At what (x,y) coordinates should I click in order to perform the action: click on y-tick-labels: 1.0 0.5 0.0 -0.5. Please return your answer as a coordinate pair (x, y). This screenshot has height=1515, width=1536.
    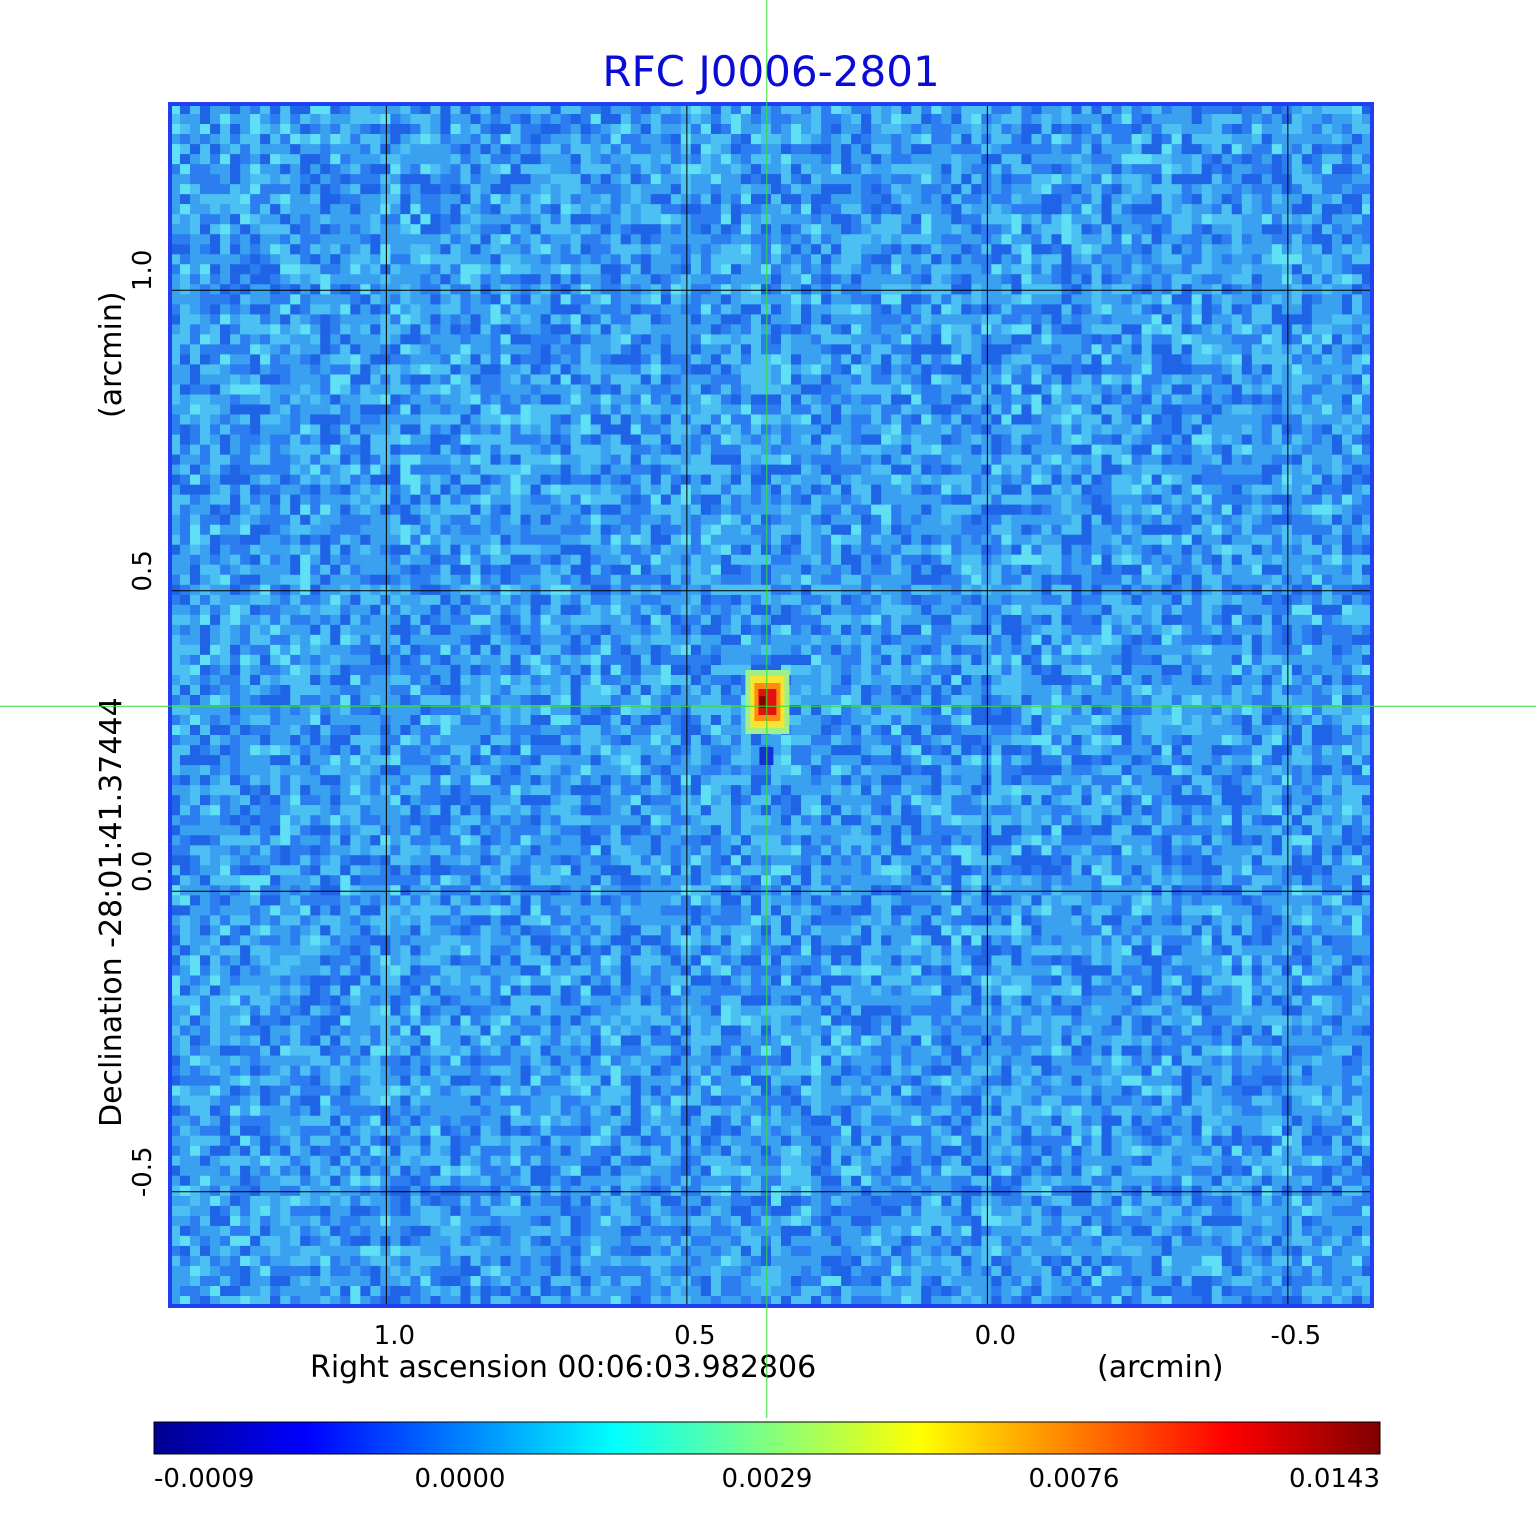
    Looking at the image, I should click on (143, 724).